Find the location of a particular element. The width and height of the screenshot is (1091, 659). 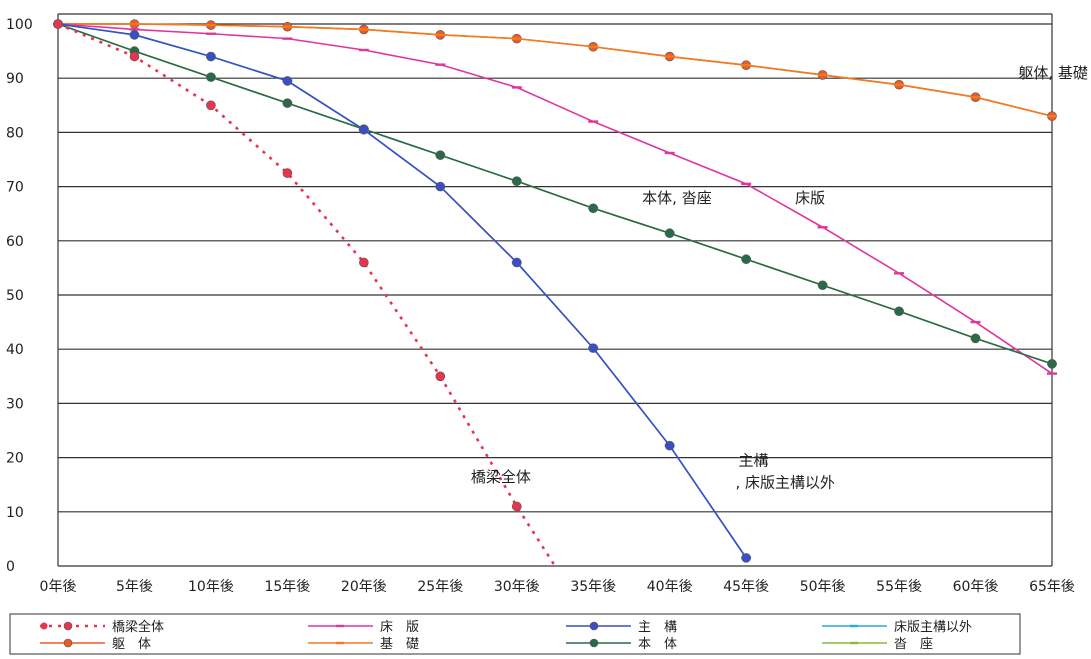

y-tick-label: 70 is located at coordinates (15, 188).